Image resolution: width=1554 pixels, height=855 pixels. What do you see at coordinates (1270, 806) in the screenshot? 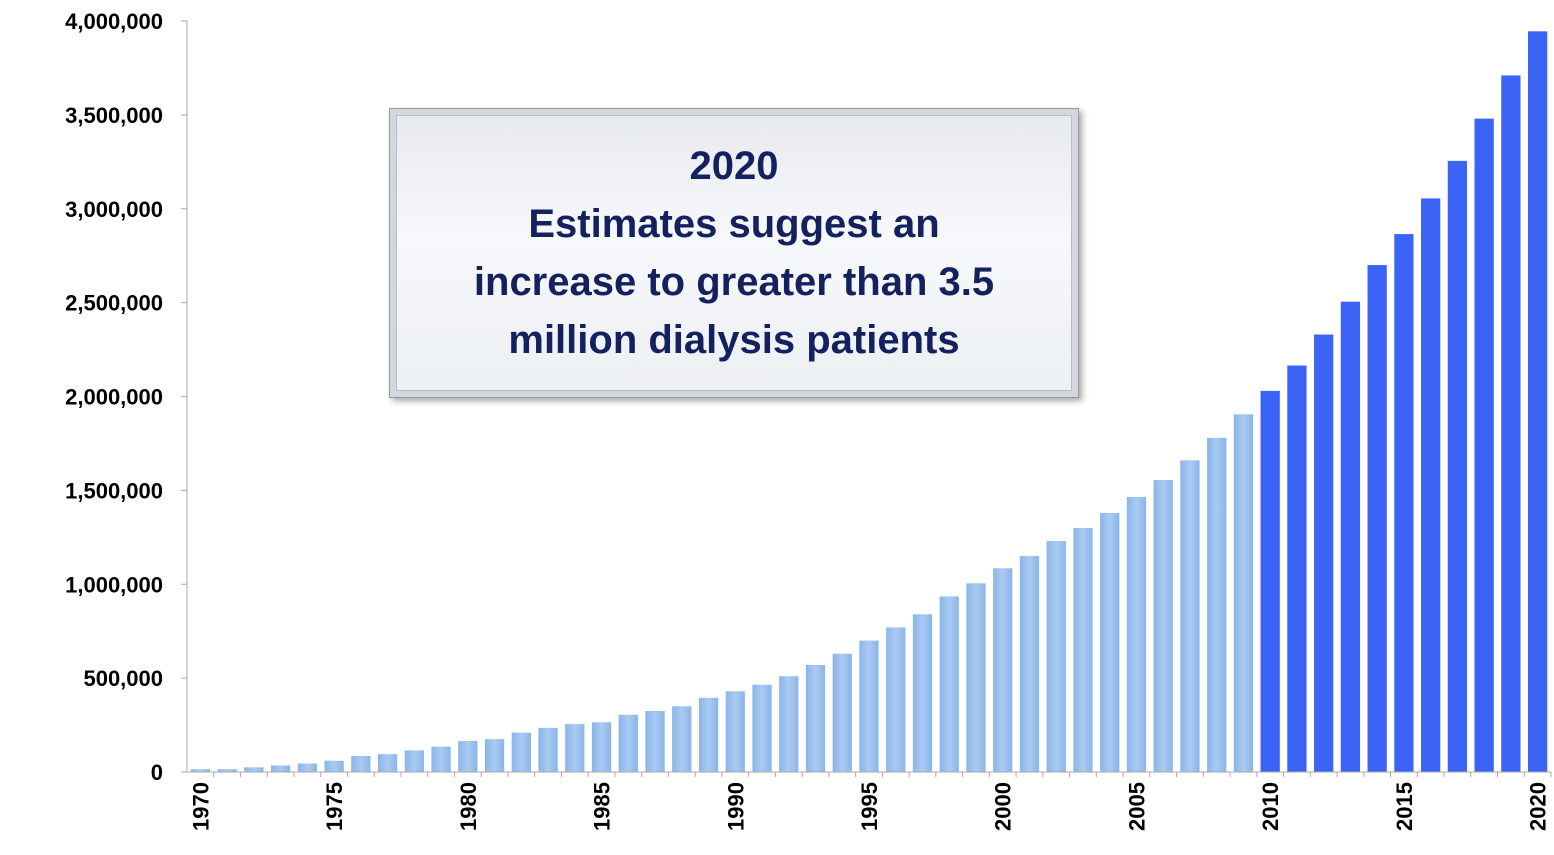
I see `x-tick-label: 2010` at bounding box center [1270, 806].